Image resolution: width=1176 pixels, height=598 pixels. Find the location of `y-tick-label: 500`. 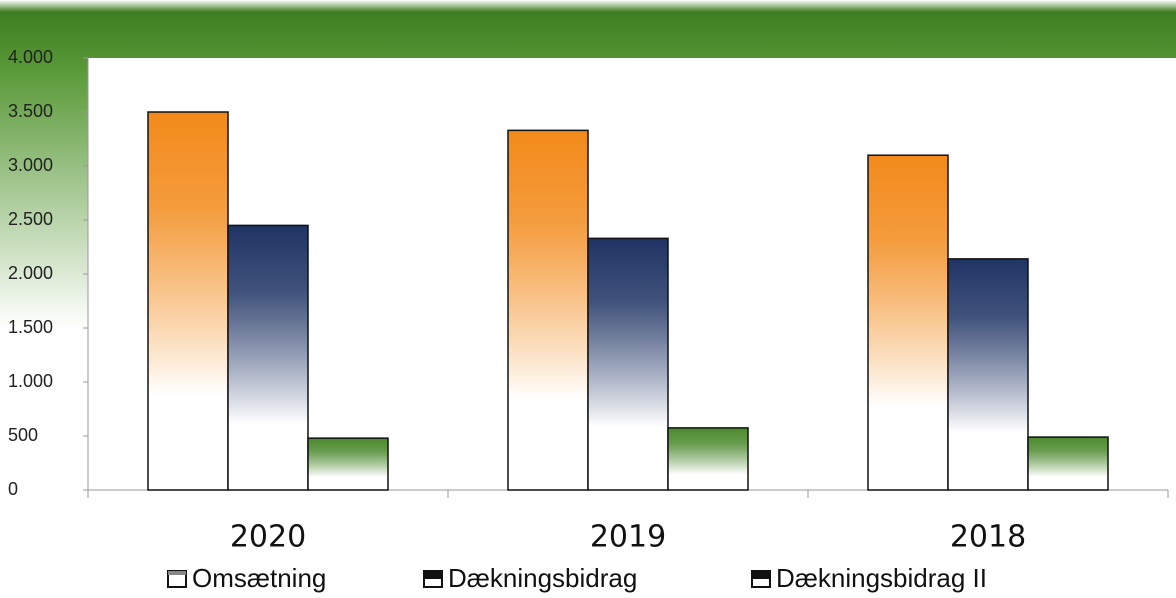

y-tick-label: 500 is located at coordinates (23, 435).